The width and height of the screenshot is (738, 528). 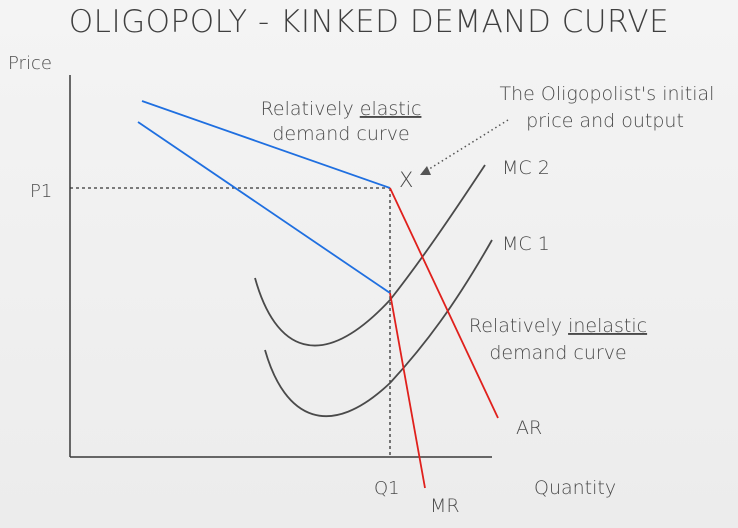 I want to click on ar-label: AR, so click(x=529, y=428).